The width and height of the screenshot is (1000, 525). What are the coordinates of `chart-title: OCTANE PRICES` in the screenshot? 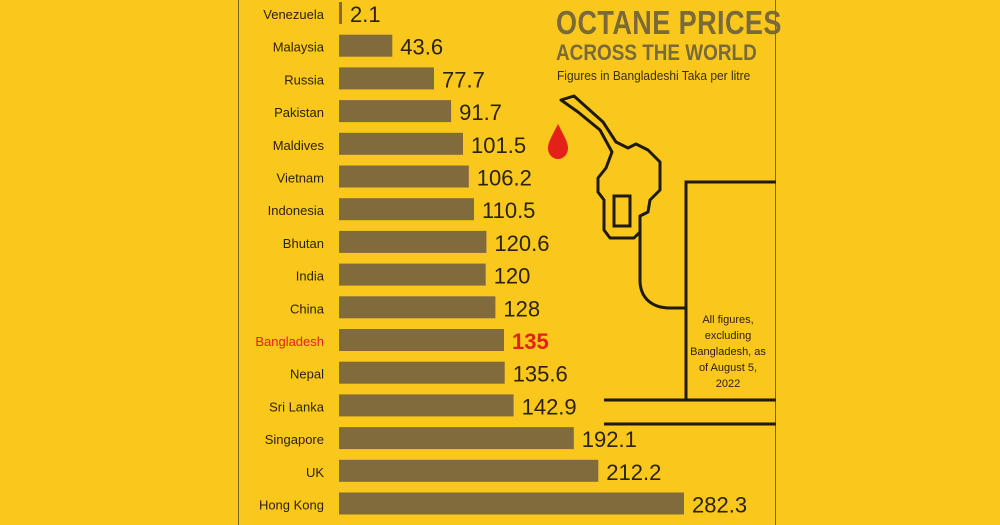 It's located at (669, 22).